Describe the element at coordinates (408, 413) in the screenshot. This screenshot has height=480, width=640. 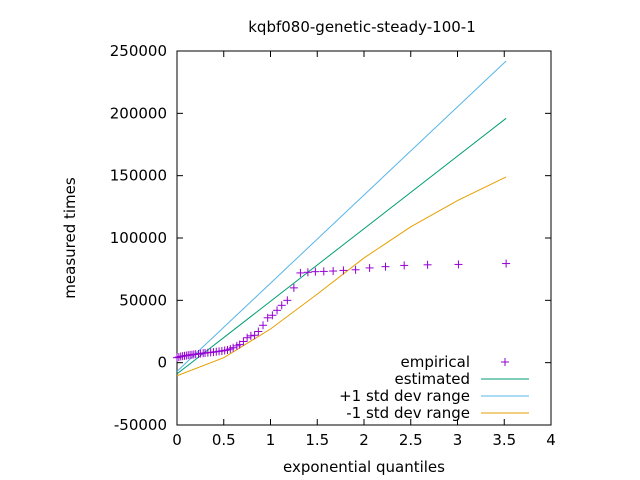
I see `legend-label-1-std-dev-range: -1 std dev range` at that location.